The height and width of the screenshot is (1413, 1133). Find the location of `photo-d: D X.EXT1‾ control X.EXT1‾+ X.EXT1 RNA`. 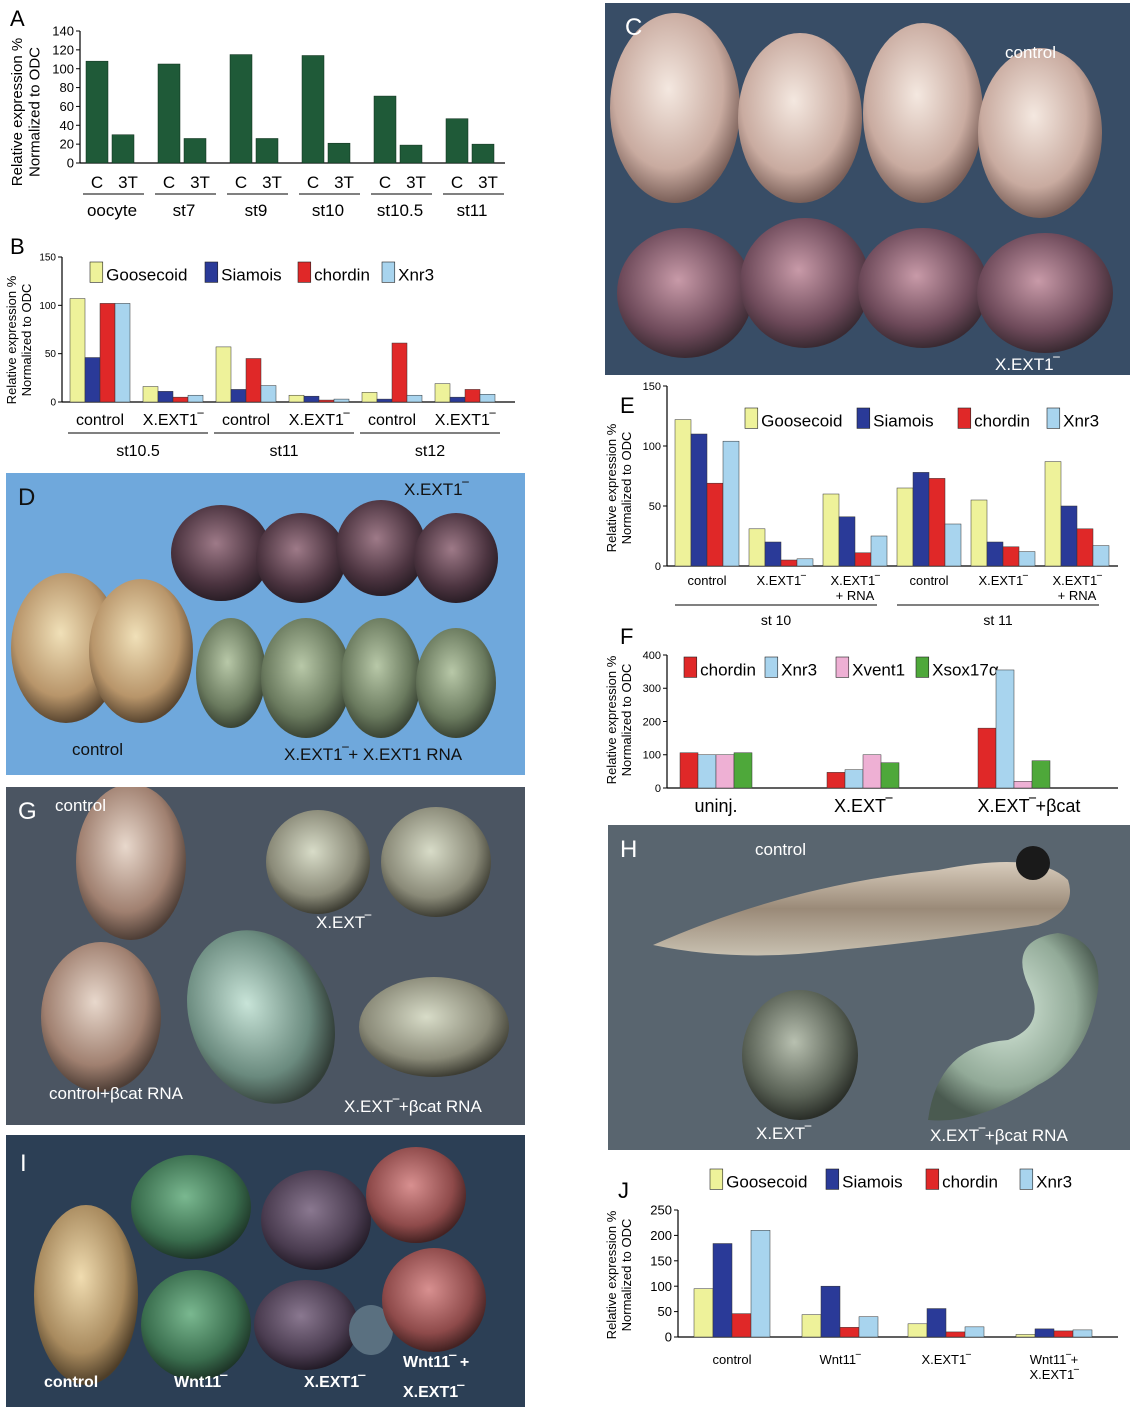

photo-d: D X.EXT1‾ control X.EXT1‾+ X.EXT1 RNA is located at coordinates (265, 624).